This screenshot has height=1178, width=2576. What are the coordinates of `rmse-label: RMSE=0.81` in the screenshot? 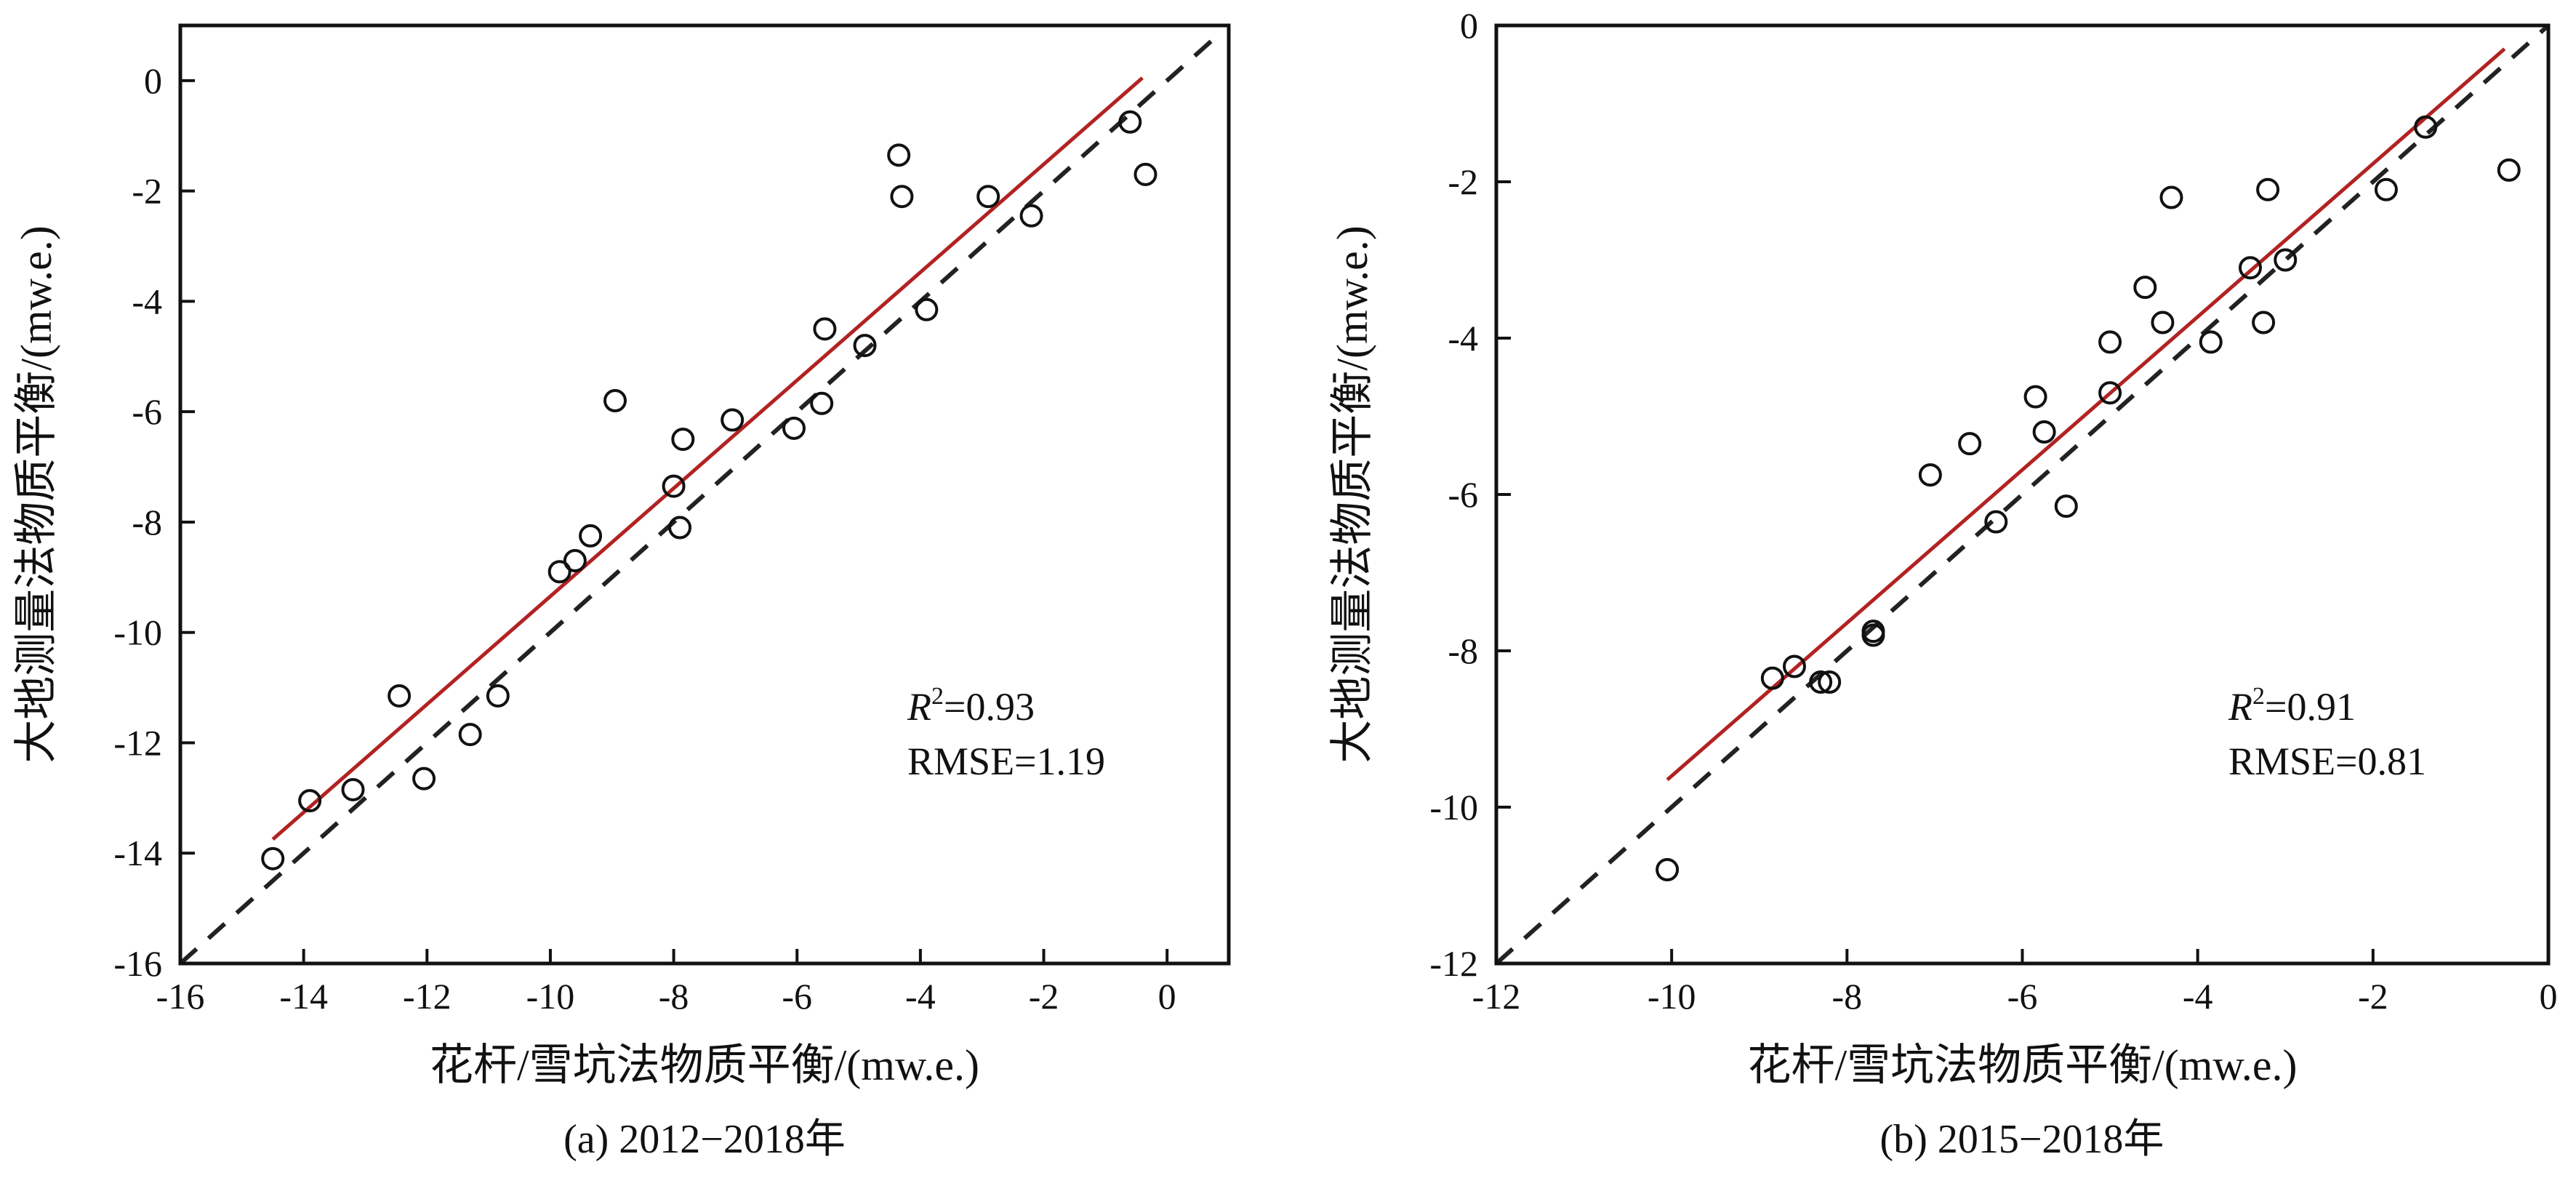 It's located at (2327, 762).